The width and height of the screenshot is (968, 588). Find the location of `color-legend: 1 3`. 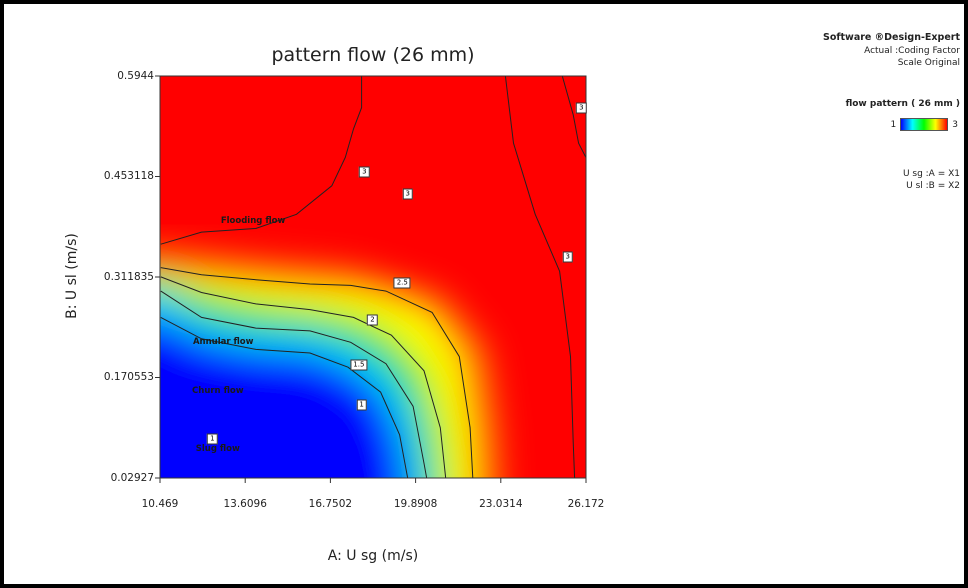

color-legend: 1 3 is located at coordinates (924, 124).